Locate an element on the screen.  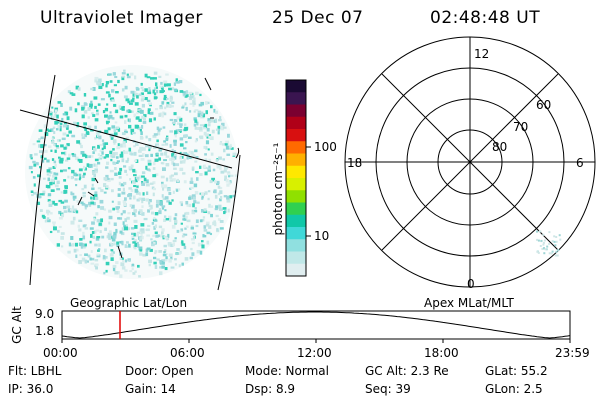
mlat-label-70: 70 is located at coordinates (521, 127).